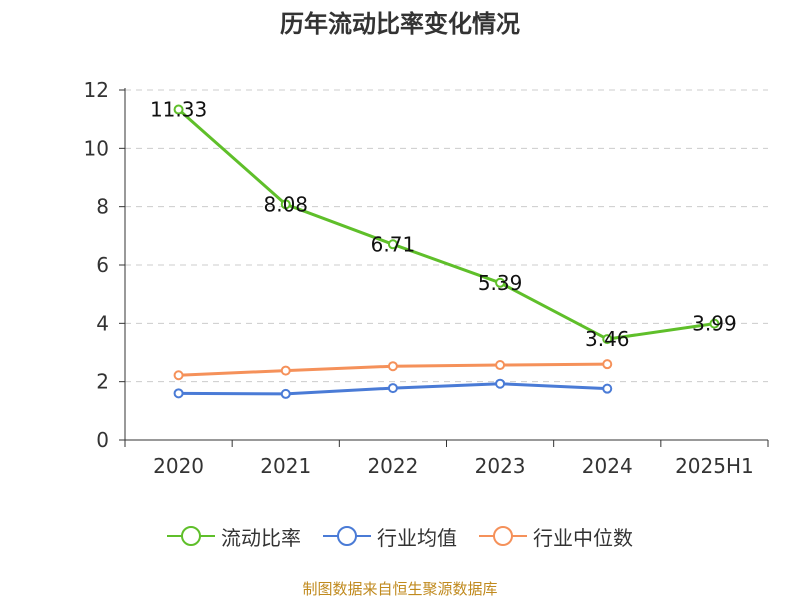 The width and height of the screenshot is (800, 604). What do you see at coordinates (400, 24) in the screenshot?
I see `chart-title: 历年流动比率变化情况` at bounding box center [400, 24].